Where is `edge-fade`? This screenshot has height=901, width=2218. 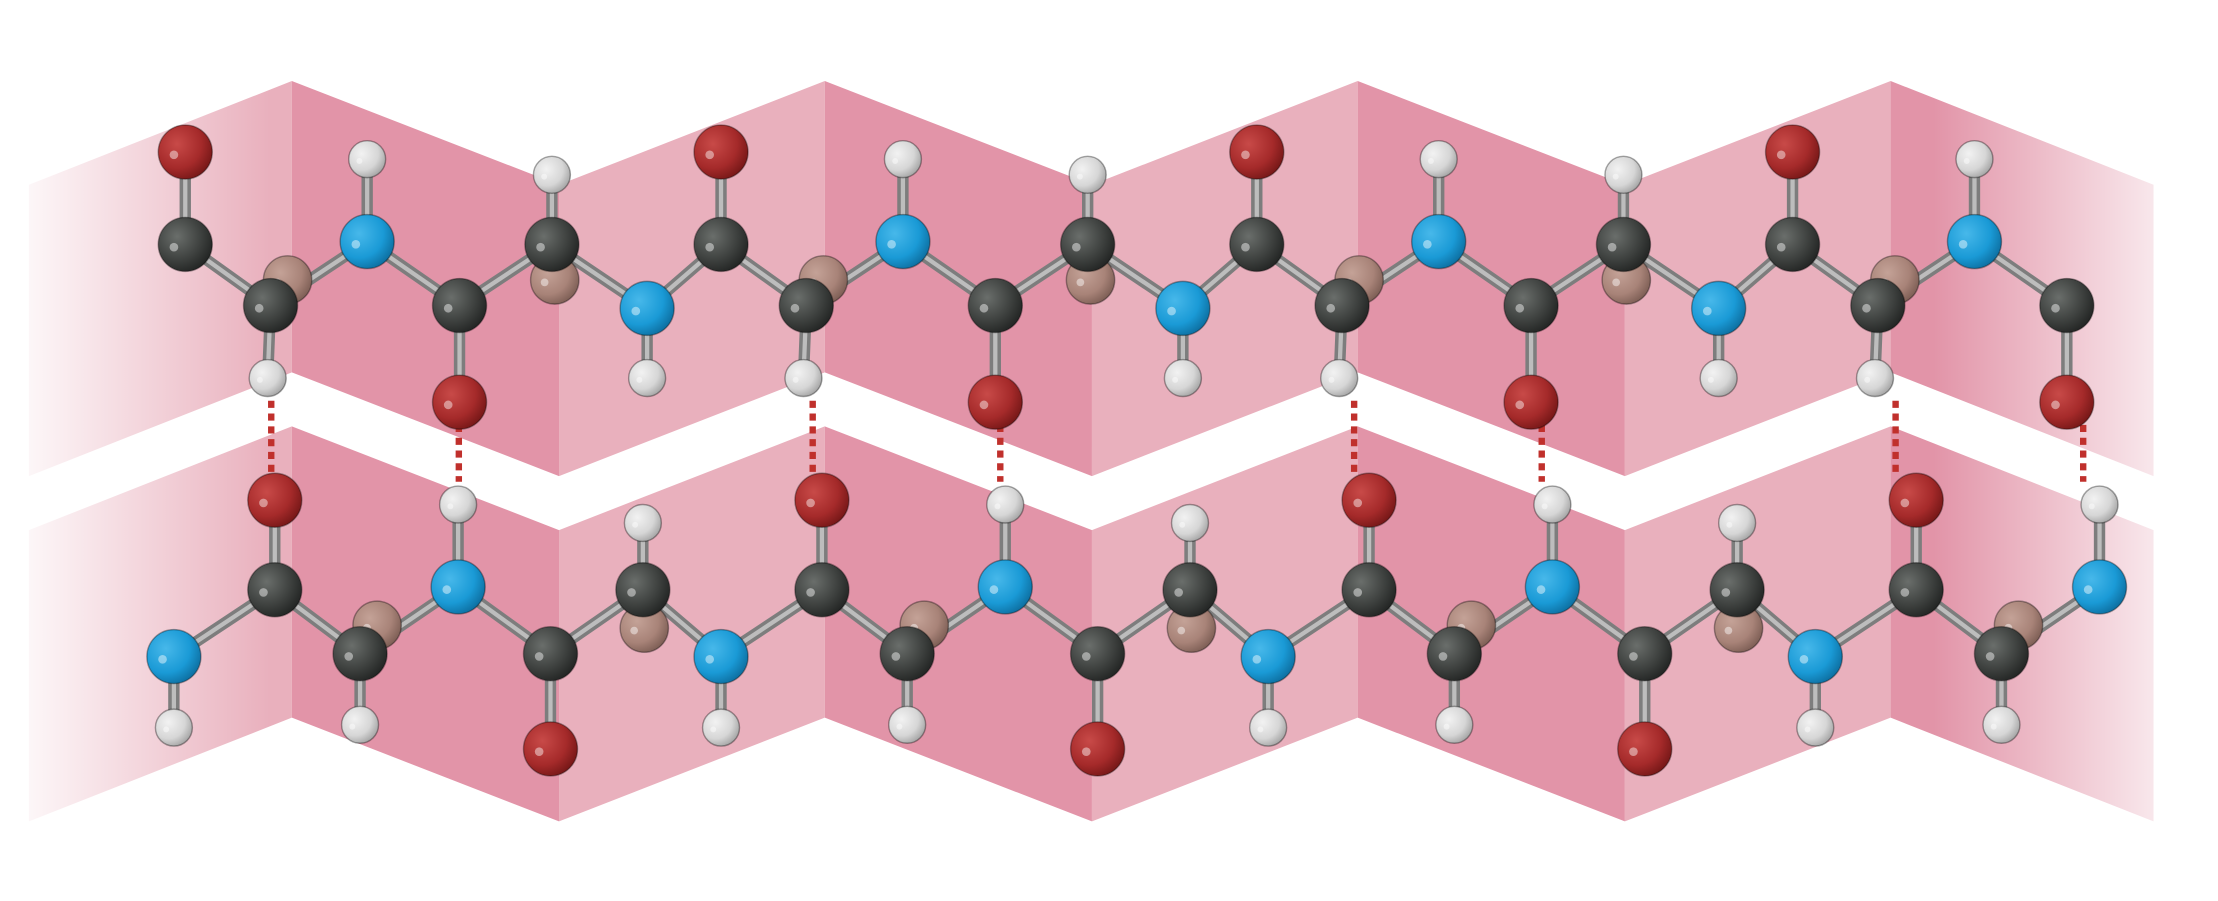 edge-fade is located at coordinates (2075, 450).